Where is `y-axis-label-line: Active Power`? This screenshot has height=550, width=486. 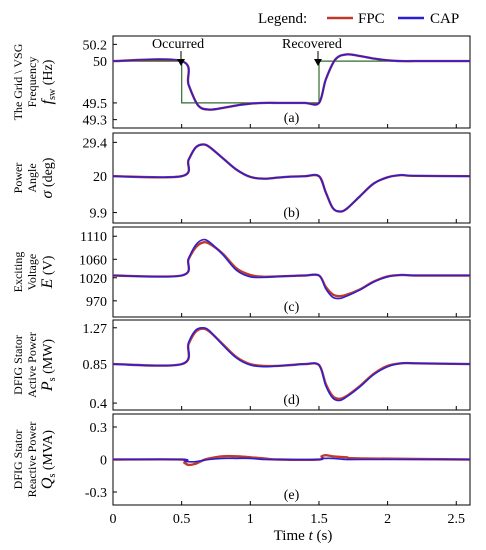
y-axis-label-line: Active Power is located at coordinates (32, 365).